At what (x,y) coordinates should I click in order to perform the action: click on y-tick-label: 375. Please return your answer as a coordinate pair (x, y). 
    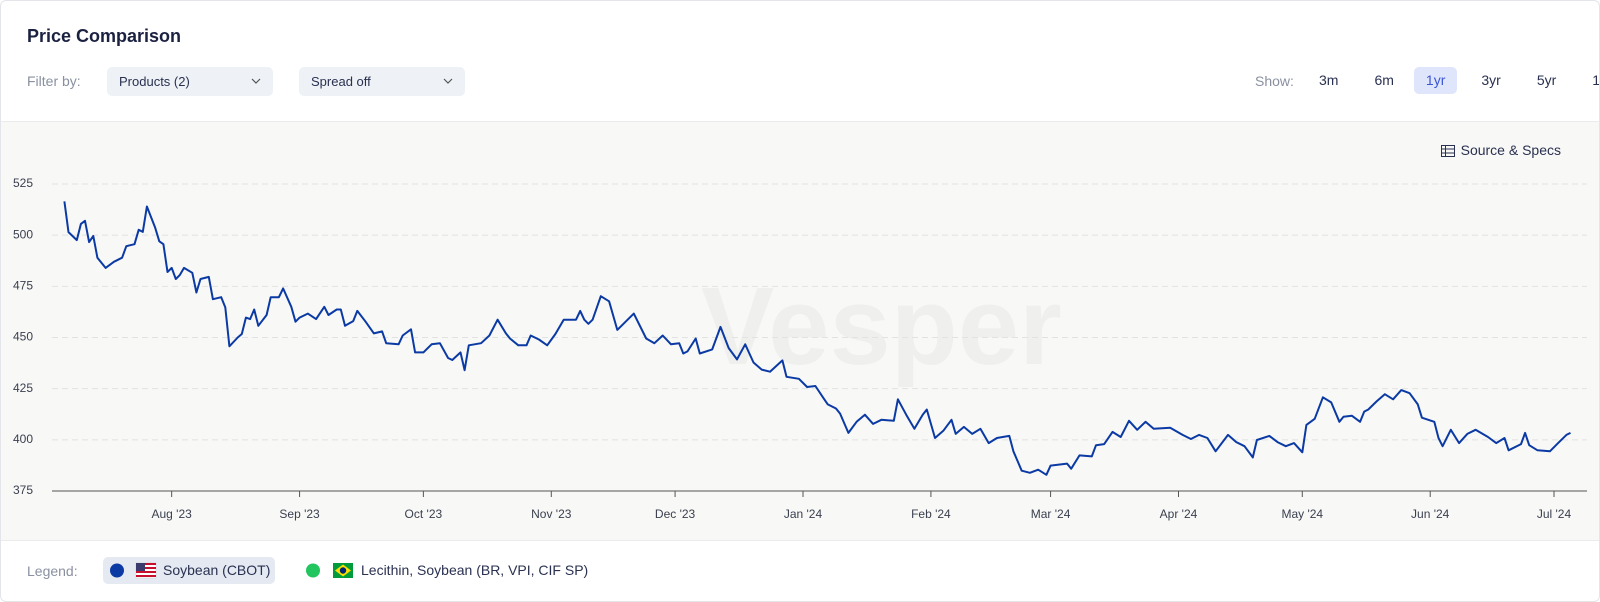
    Looking at the image, I should click on (23, 490).